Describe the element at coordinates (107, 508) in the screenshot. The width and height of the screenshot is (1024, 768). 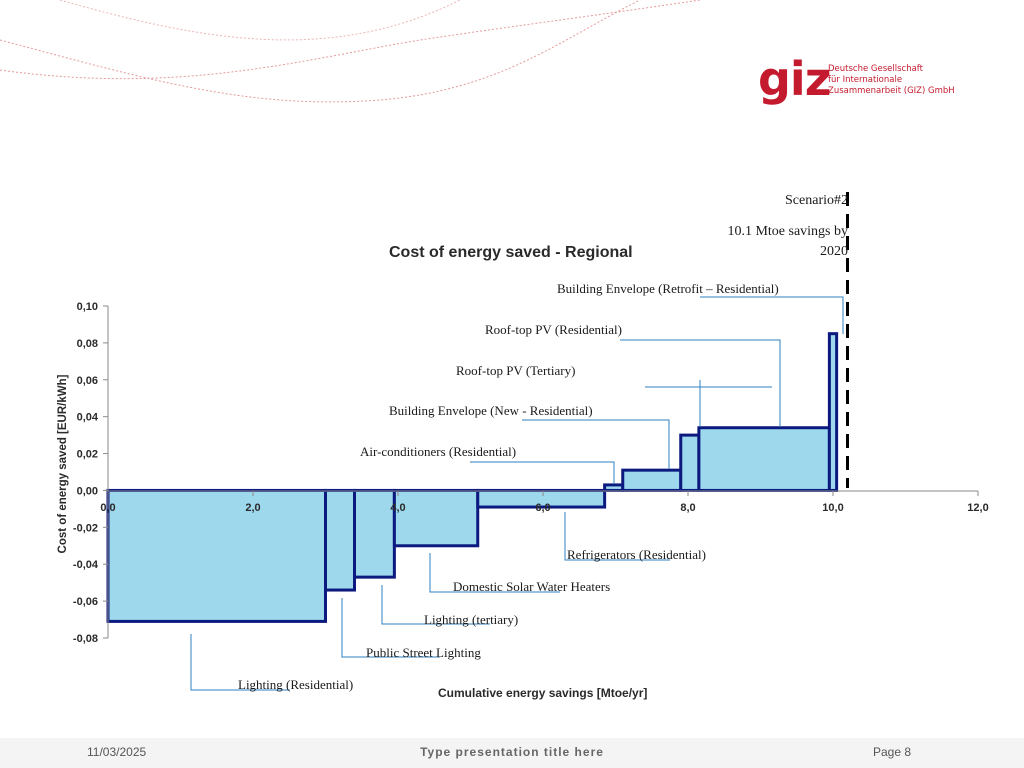
I see `x-tick-label: 0,0` at that location.